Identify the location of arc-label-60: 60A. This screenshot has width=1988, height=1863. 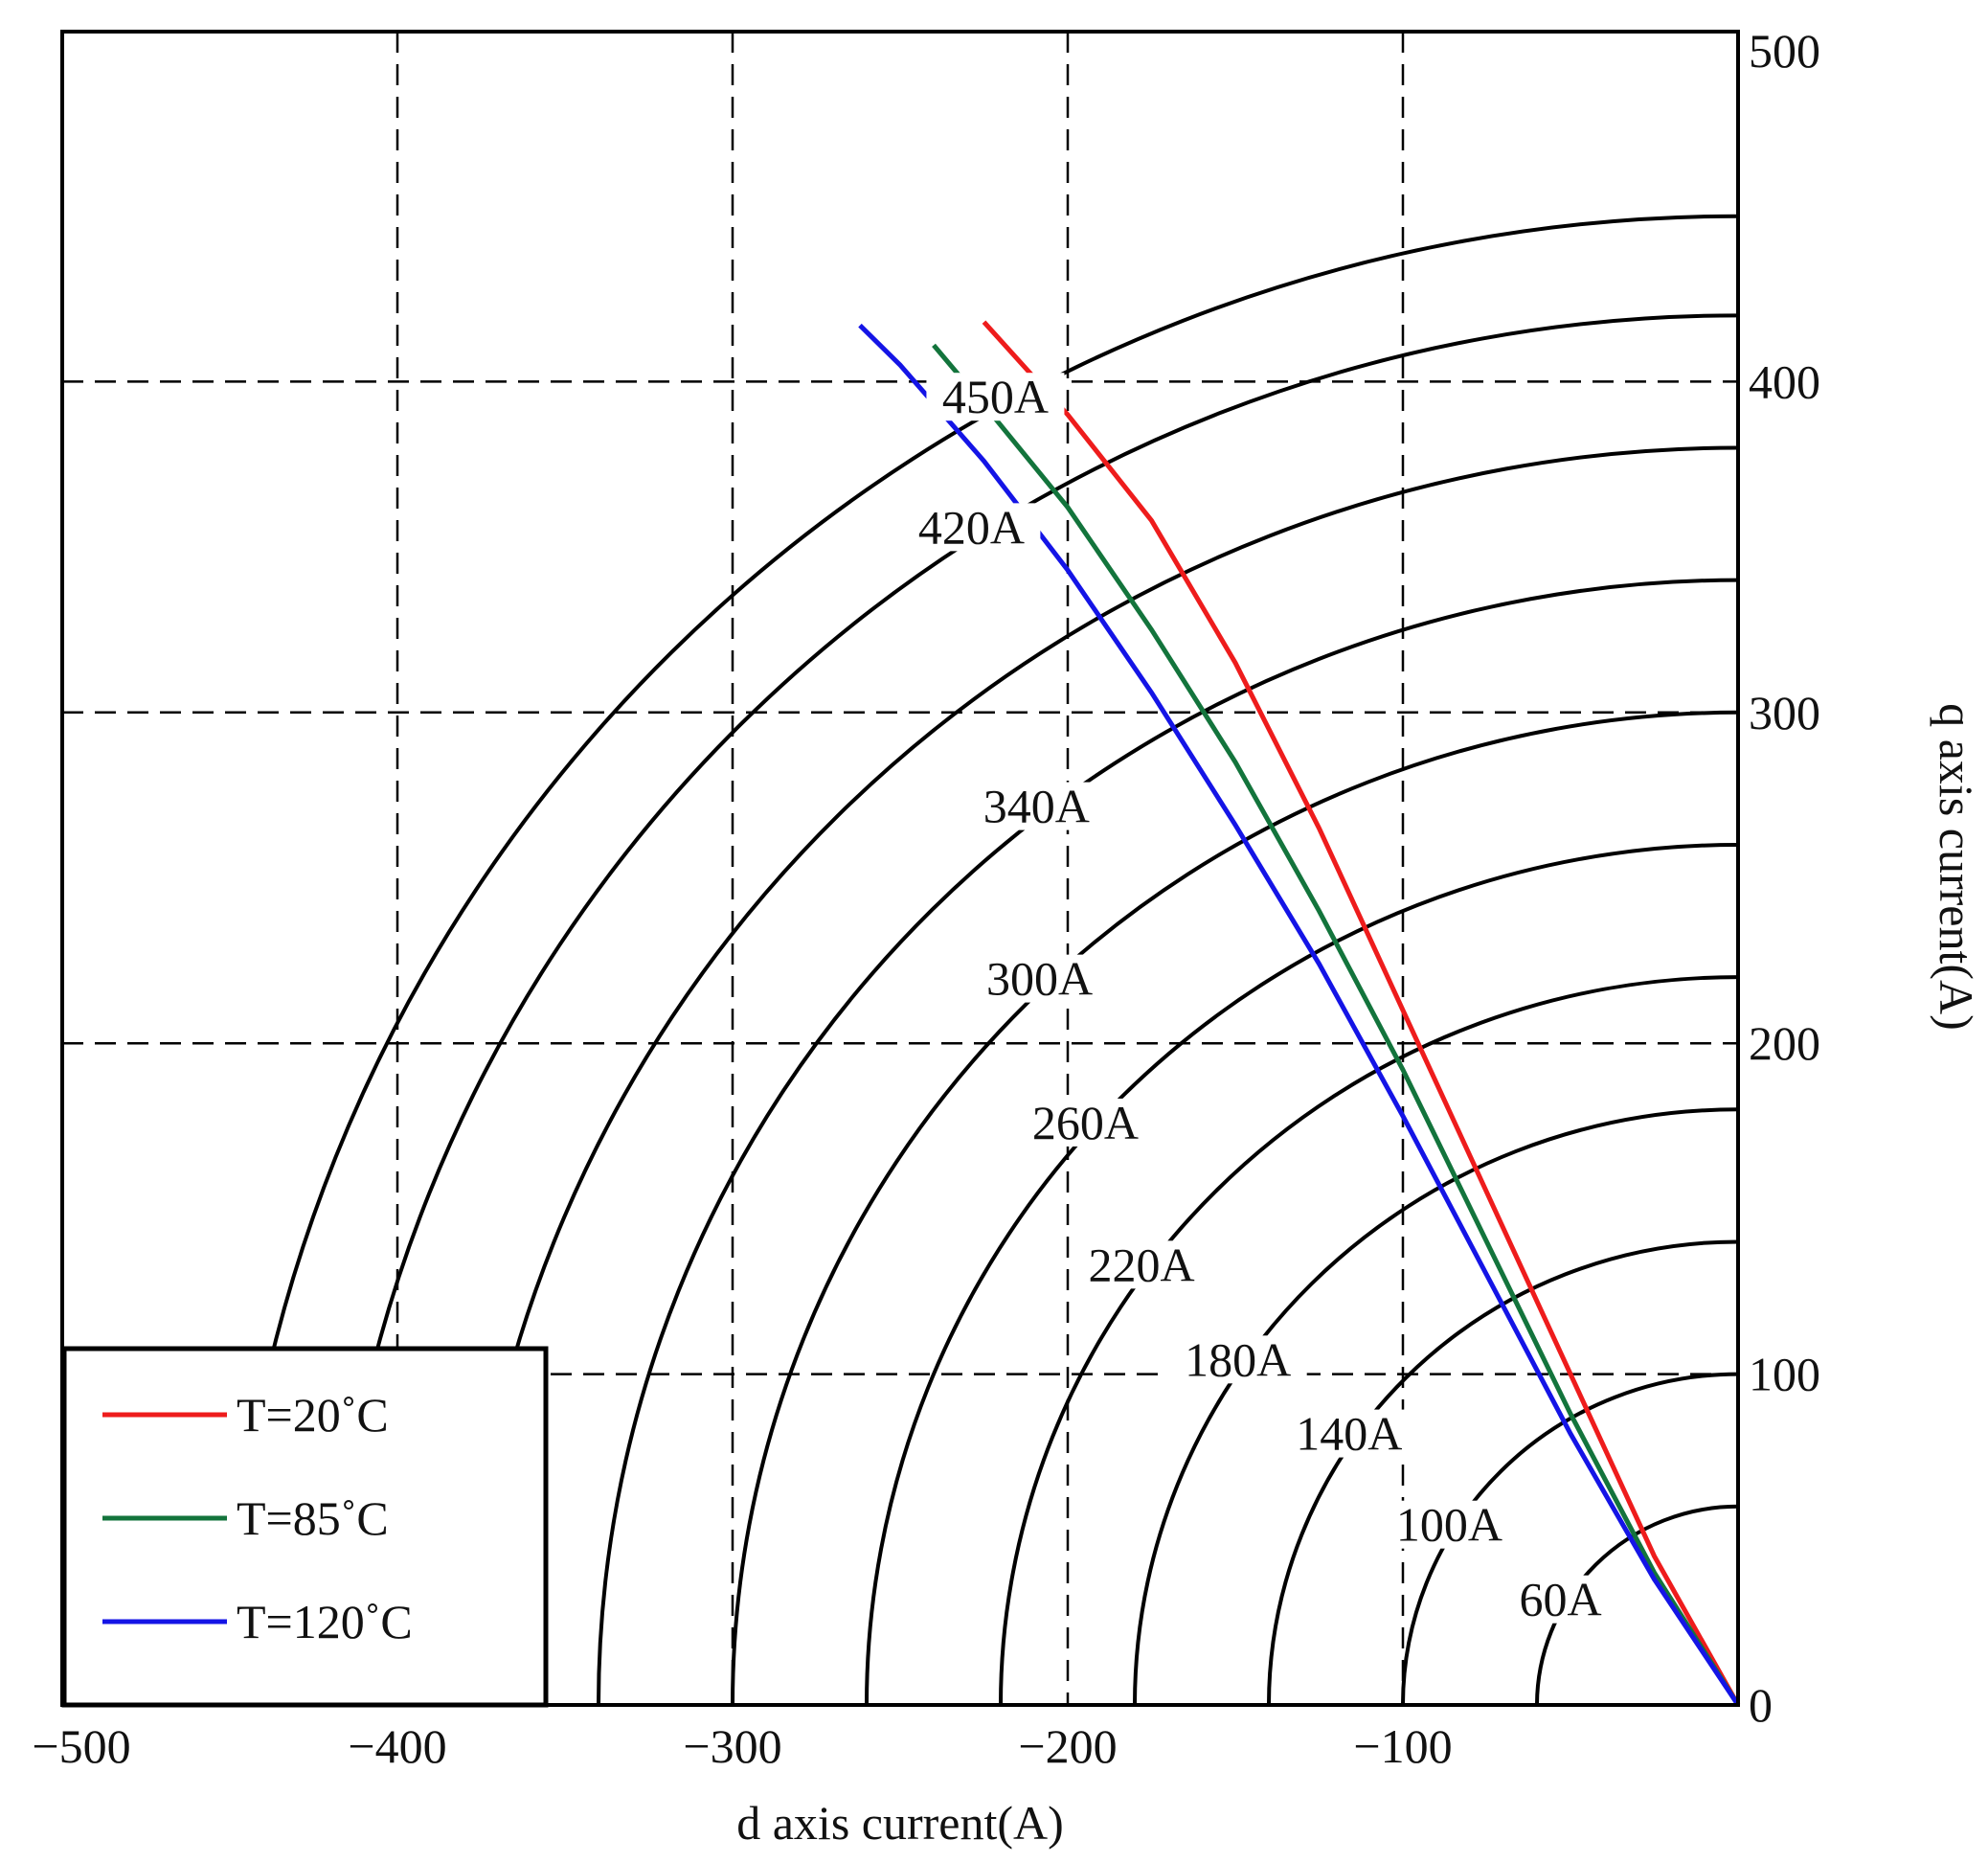
(1561, 1599).